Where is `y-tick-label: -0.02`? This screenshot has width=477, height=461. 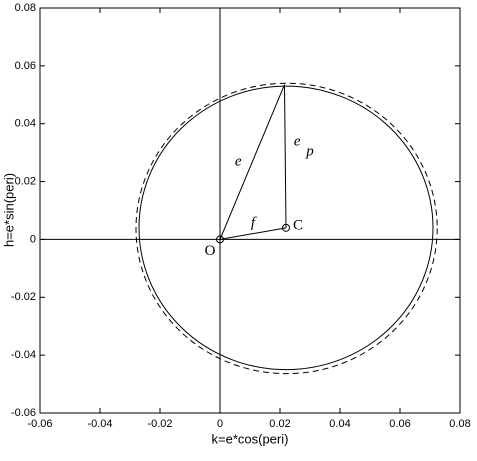
y-tick-label: -0.02 is located at coordinates (23, 297).